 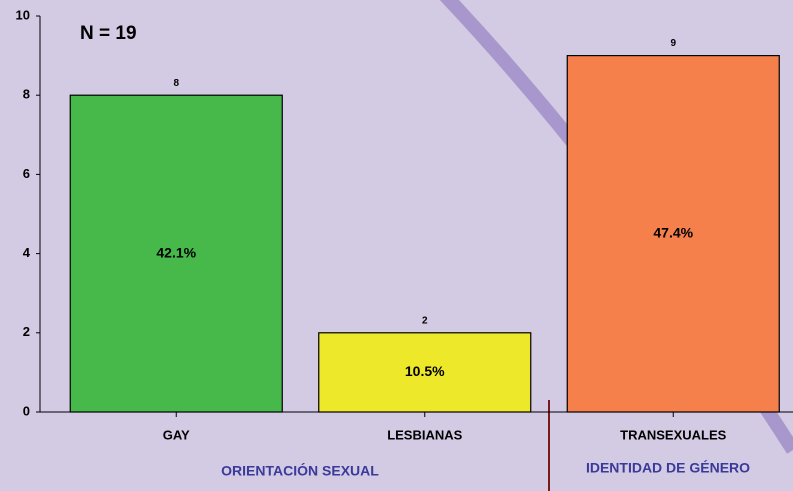 I want to click on y-tick-label: 4, so click(x=27, y=252).